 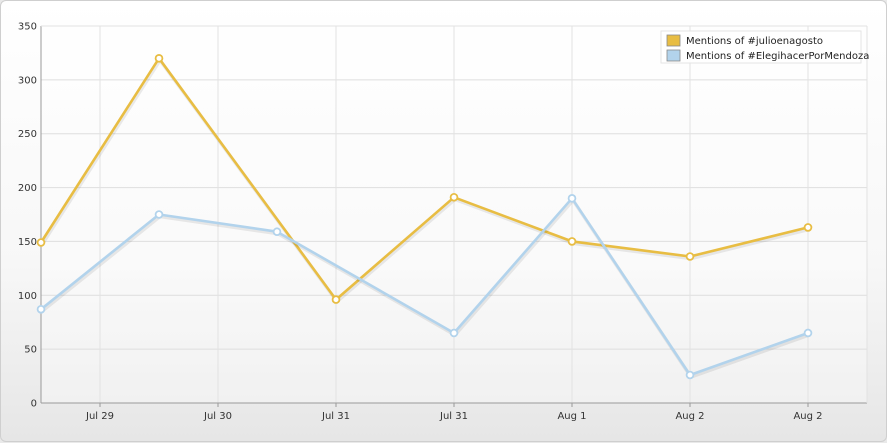 I want to click on legend-label: Mentions of #ElegihacerPorMendoza, so click(x=777, y=56).